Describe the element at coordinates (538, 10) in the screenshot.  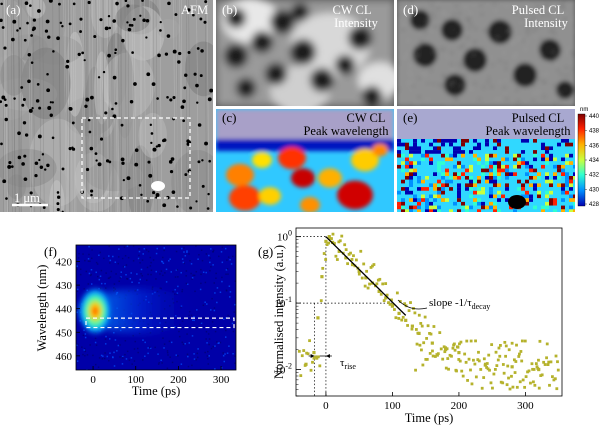
I see `panel-d-title-1: Pulsed CL` at that location.